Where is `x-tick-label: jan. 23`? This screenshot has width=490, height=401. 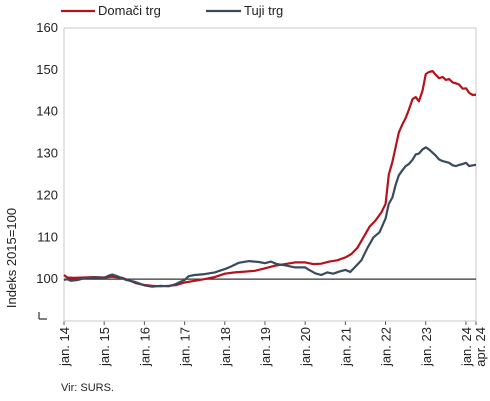
x-tick-label: jan. 23 is located at coordinates (426, 347).